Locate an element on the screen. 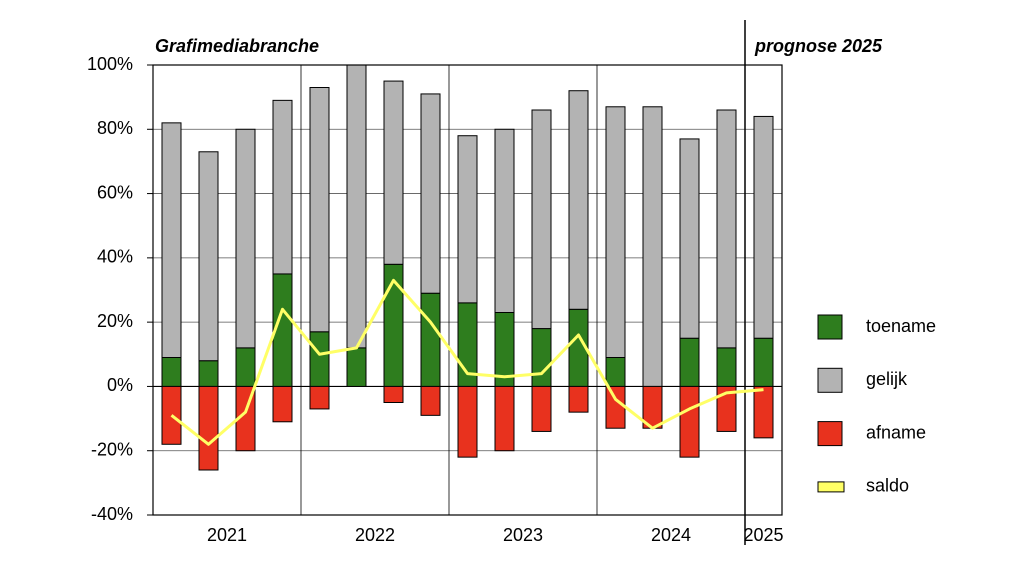 The width and height of the screenshot is (1024, 584). y-tick-label: -20% is located at coordinates (112, 449).